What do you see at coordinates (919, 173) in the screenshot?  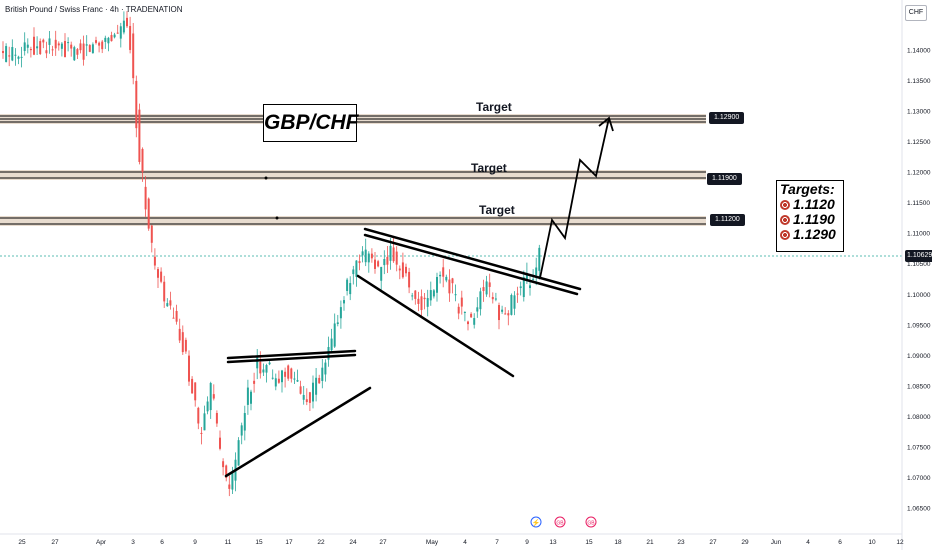 I see `y-tick-label: 1.12000` at bounding box center [919, 173].